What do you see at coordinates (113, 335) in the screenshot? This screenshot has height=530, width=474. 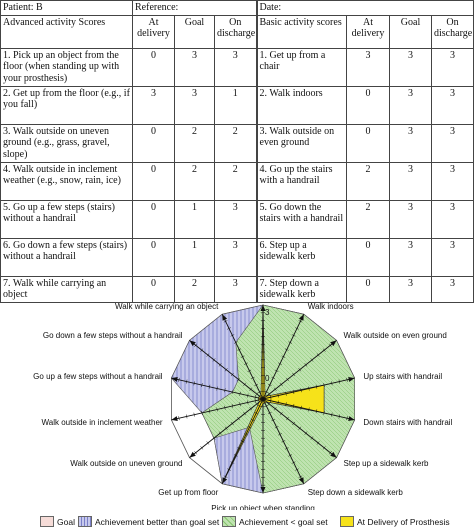 I see `radar-axis-label: Go down a few steps without a handrail` at bounding box center [113, 335].